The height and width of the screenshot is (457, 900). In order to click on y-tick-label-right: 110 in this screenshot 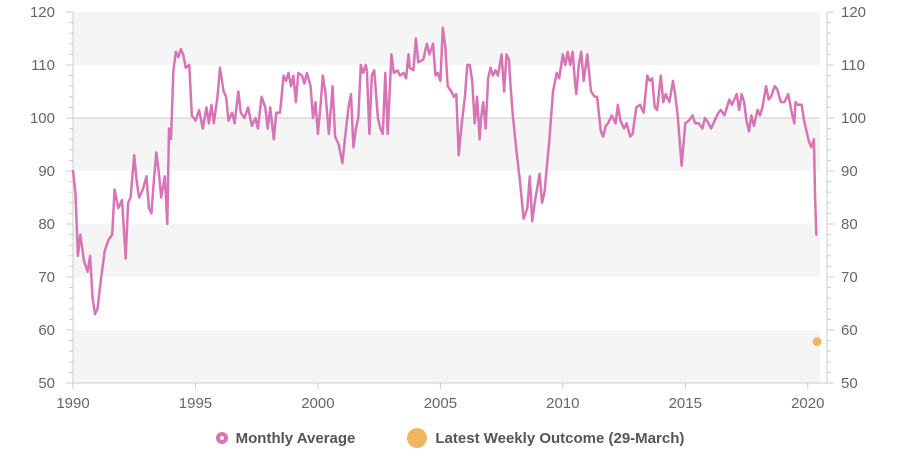, I will do `click(853, 65)`.